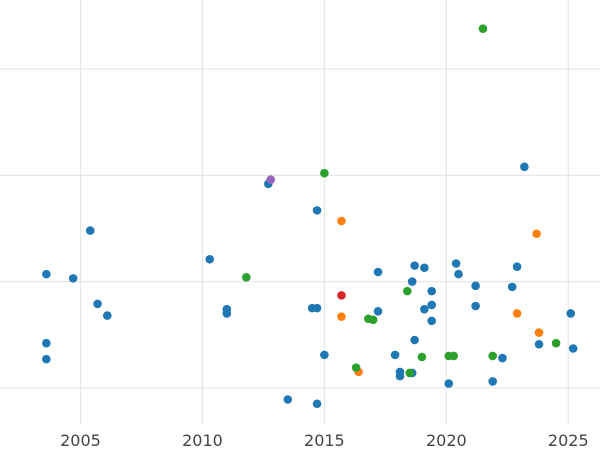  I want to click on x-tick-label: 2020, so click(446, 440).